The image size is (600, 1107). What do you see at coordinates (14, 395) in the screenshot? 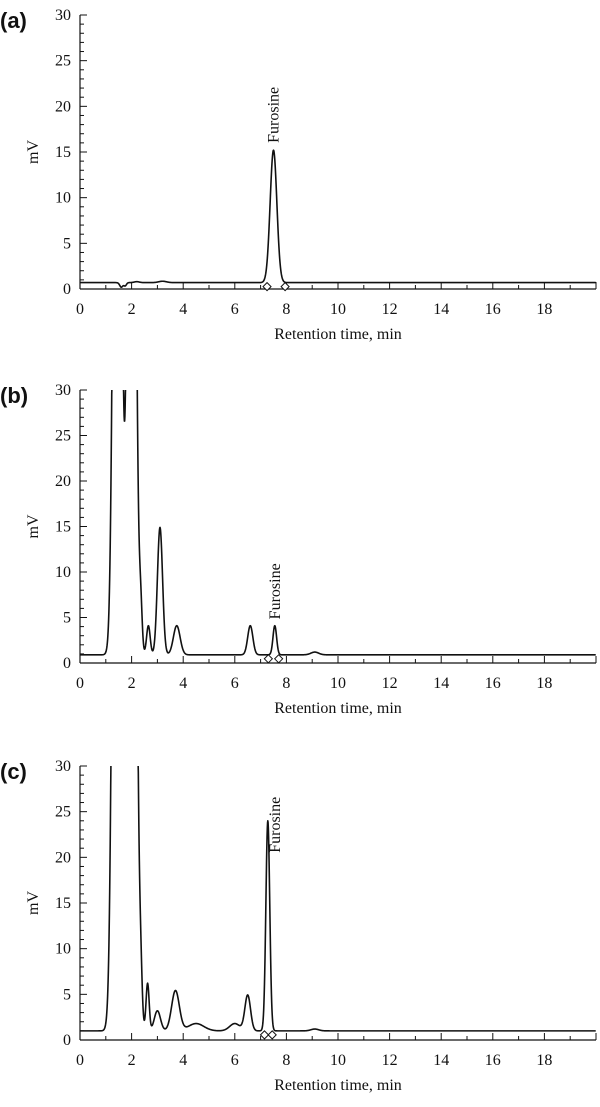
I see `panel-label: (b)` at bounding box center [14, 395].